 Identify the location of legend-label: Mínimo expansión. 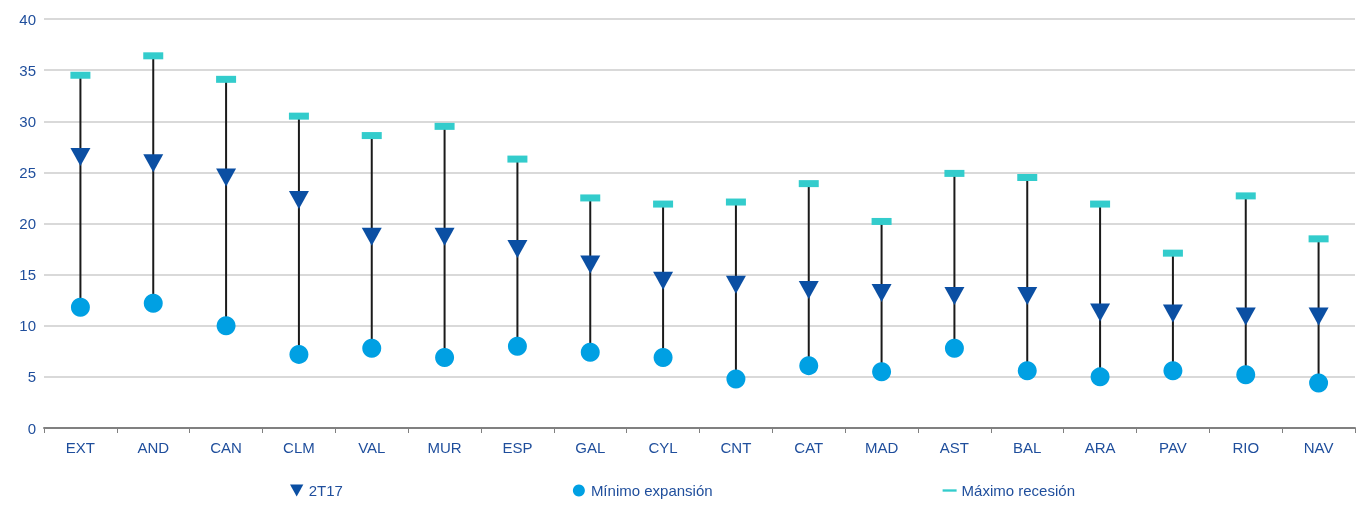
(651, 490).